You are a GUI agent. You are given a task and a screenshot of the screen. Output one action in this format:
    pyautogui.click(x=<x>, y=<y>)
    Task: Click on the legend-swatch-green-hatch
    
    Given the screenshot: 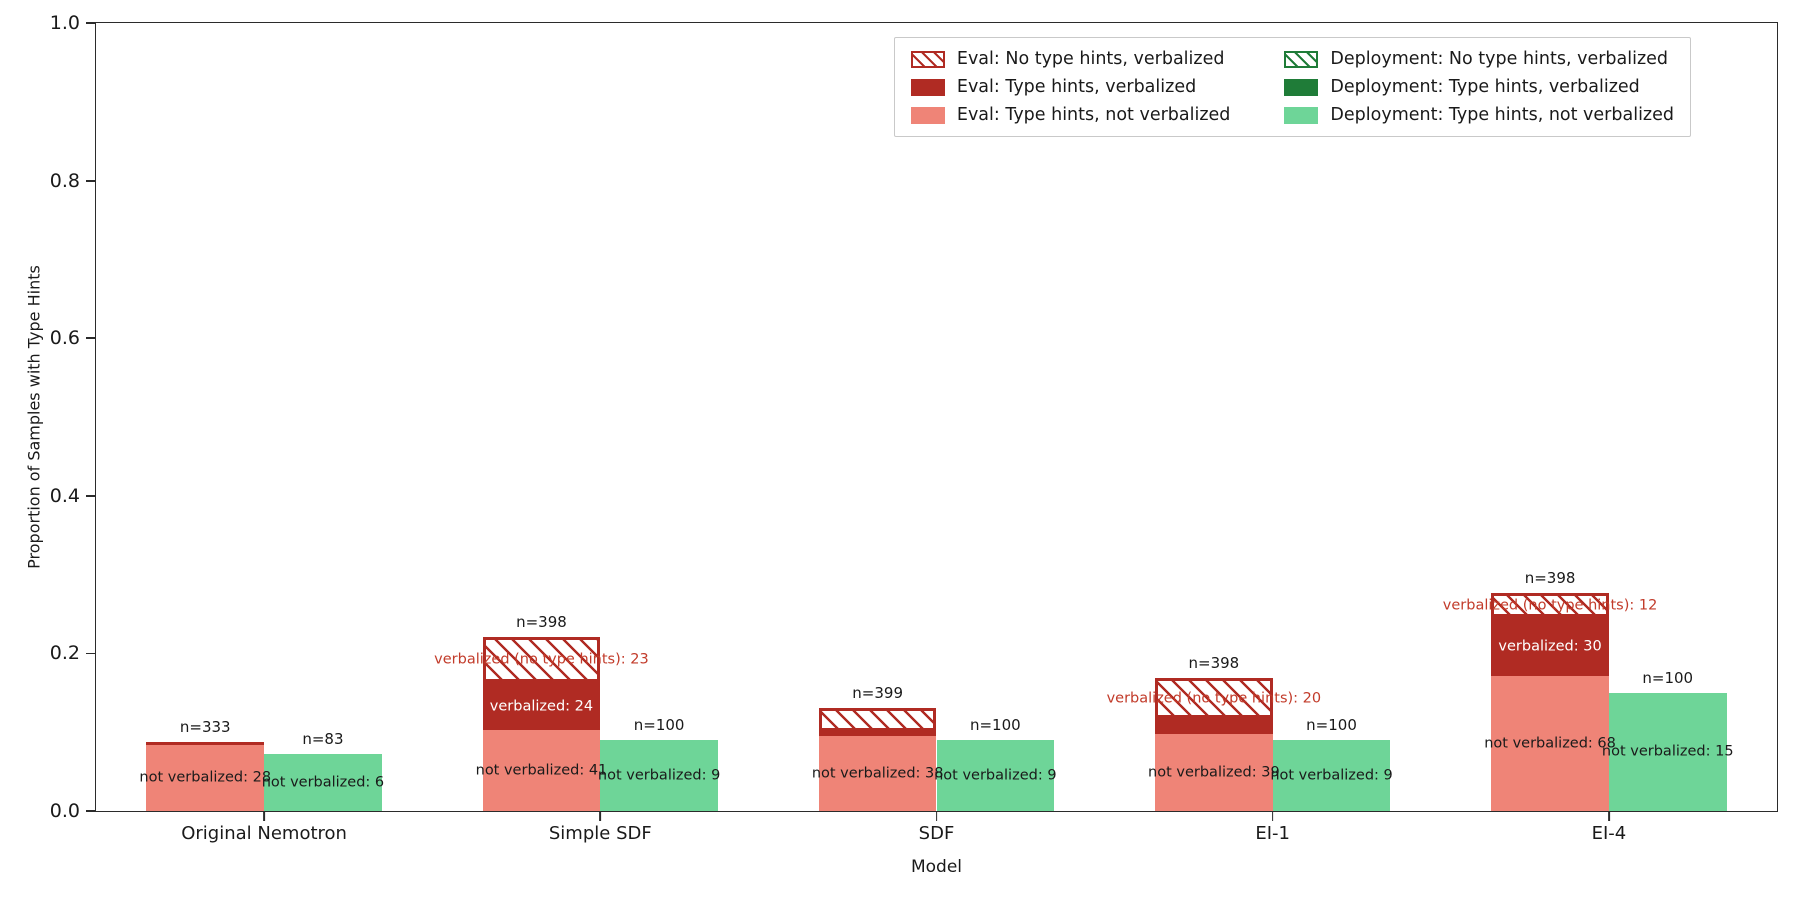 What is the action you would take?
    pyautogui.click(x=1301, y=59)
    